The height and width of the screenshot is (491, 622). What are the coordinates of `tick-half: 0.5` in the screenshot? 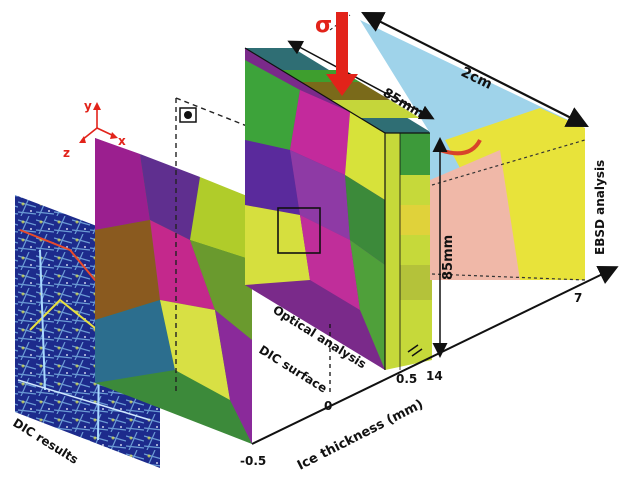 It's located at (406, 379).